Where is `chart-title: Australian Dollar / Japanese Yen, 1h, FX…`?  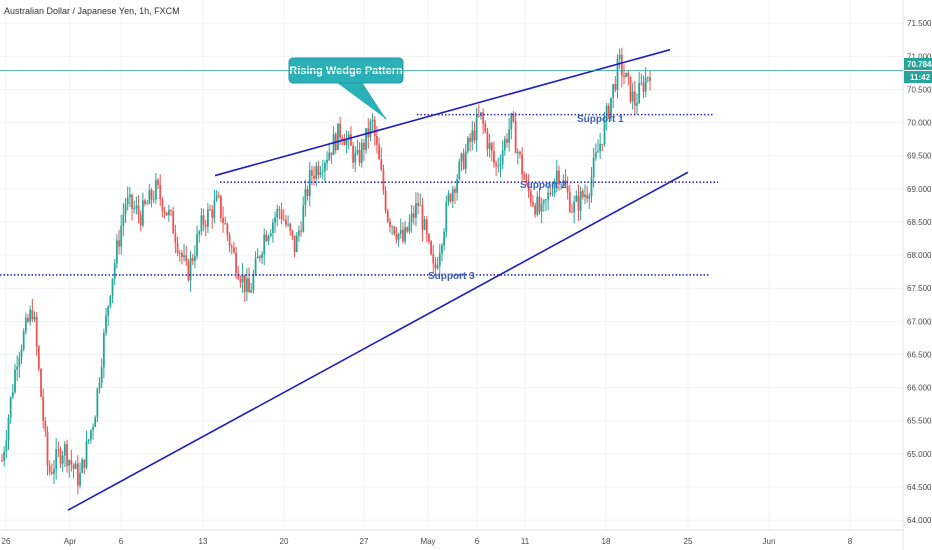
chart-title: Australian Dollar / Japanese Yen, 1h, FX… is located at coordinates (92, 11).